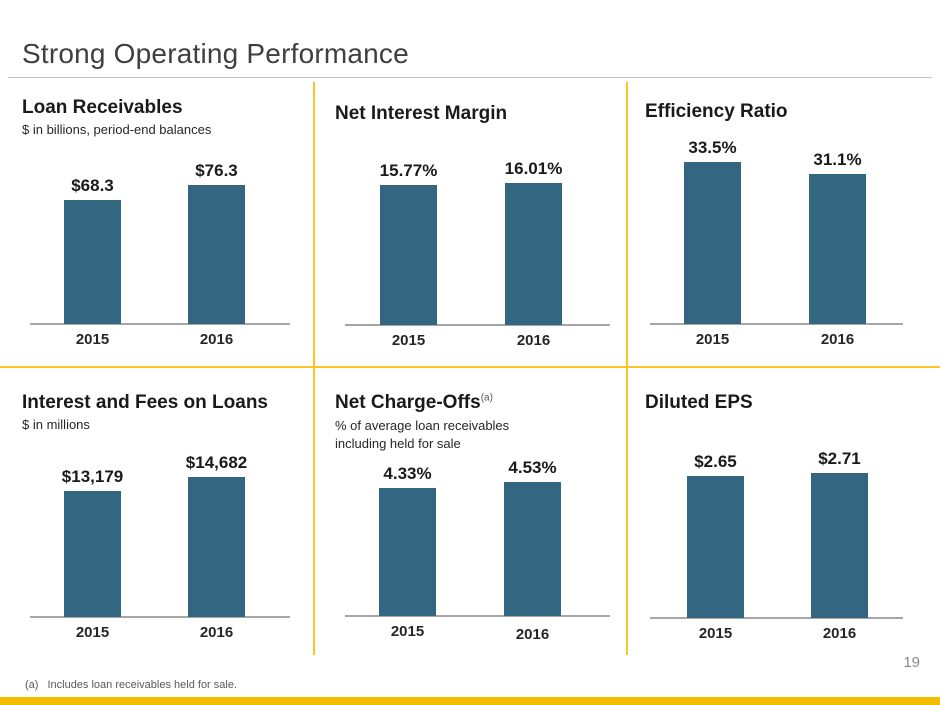 The image size is (940, 705). I want to click on bar-value-label: 16.01%, so click(533, 168).